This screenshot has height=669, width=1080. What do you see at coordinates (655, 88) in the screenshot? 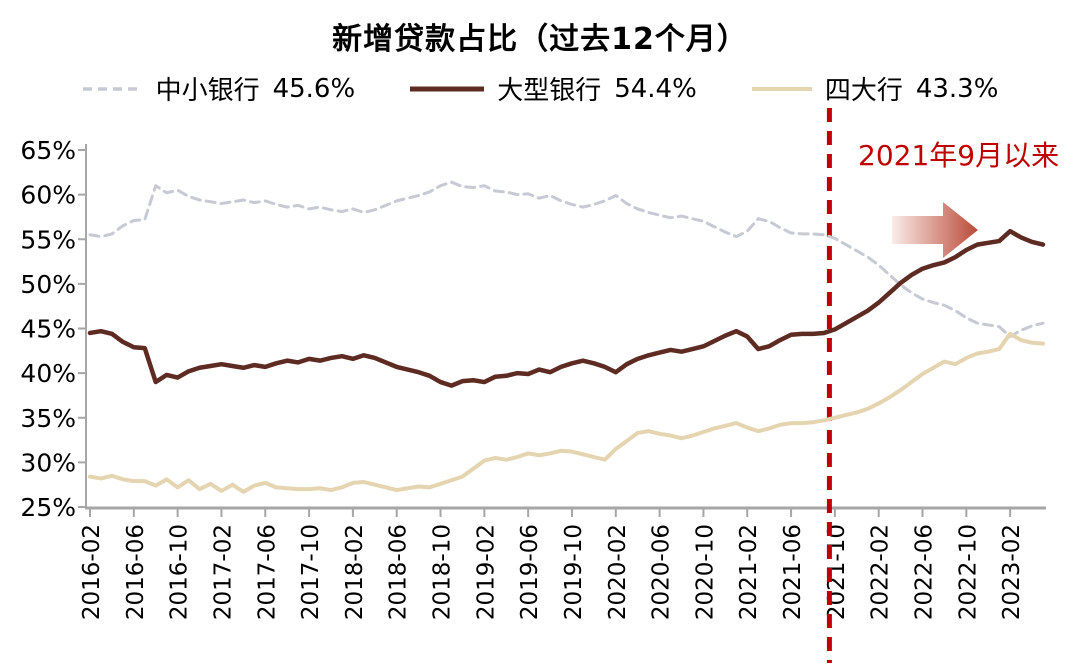
I see `legend-value: 54.4%` at bounding box center [655, 88].